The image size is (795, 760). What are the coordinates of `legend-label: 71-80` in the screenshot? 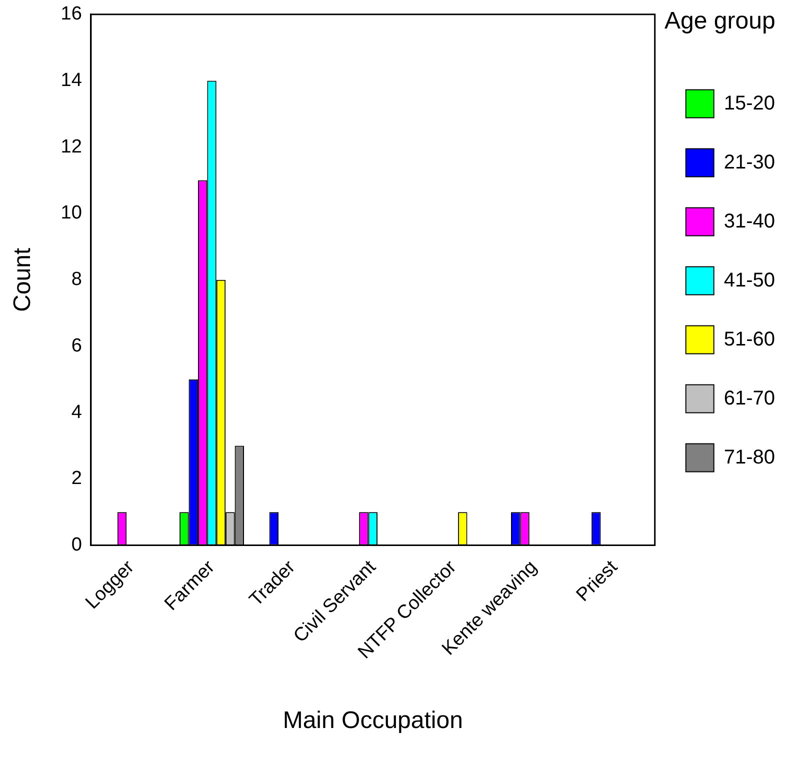 It's located at (750, 457).